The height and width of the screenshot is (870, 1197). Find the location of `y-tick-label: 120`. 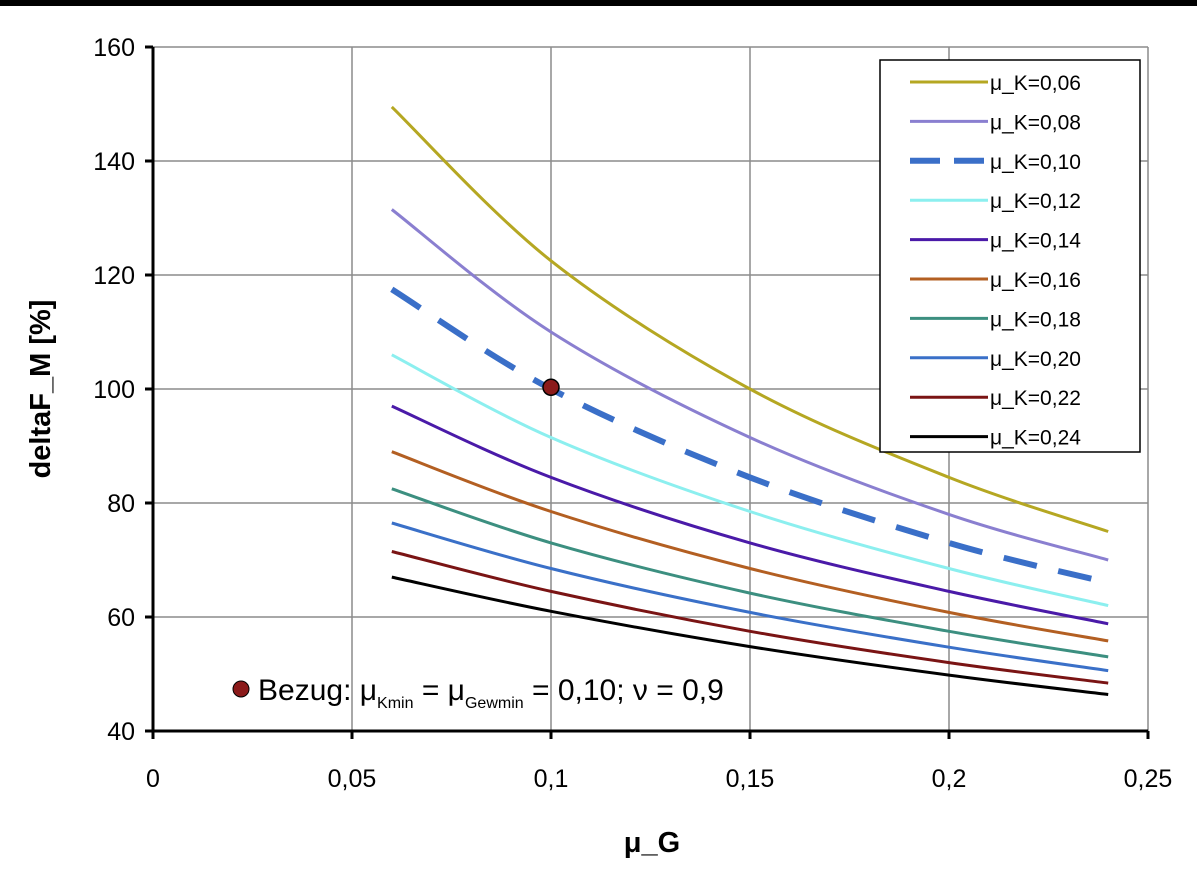

y-tick-label: 120 is located at coordinates (114, 276).